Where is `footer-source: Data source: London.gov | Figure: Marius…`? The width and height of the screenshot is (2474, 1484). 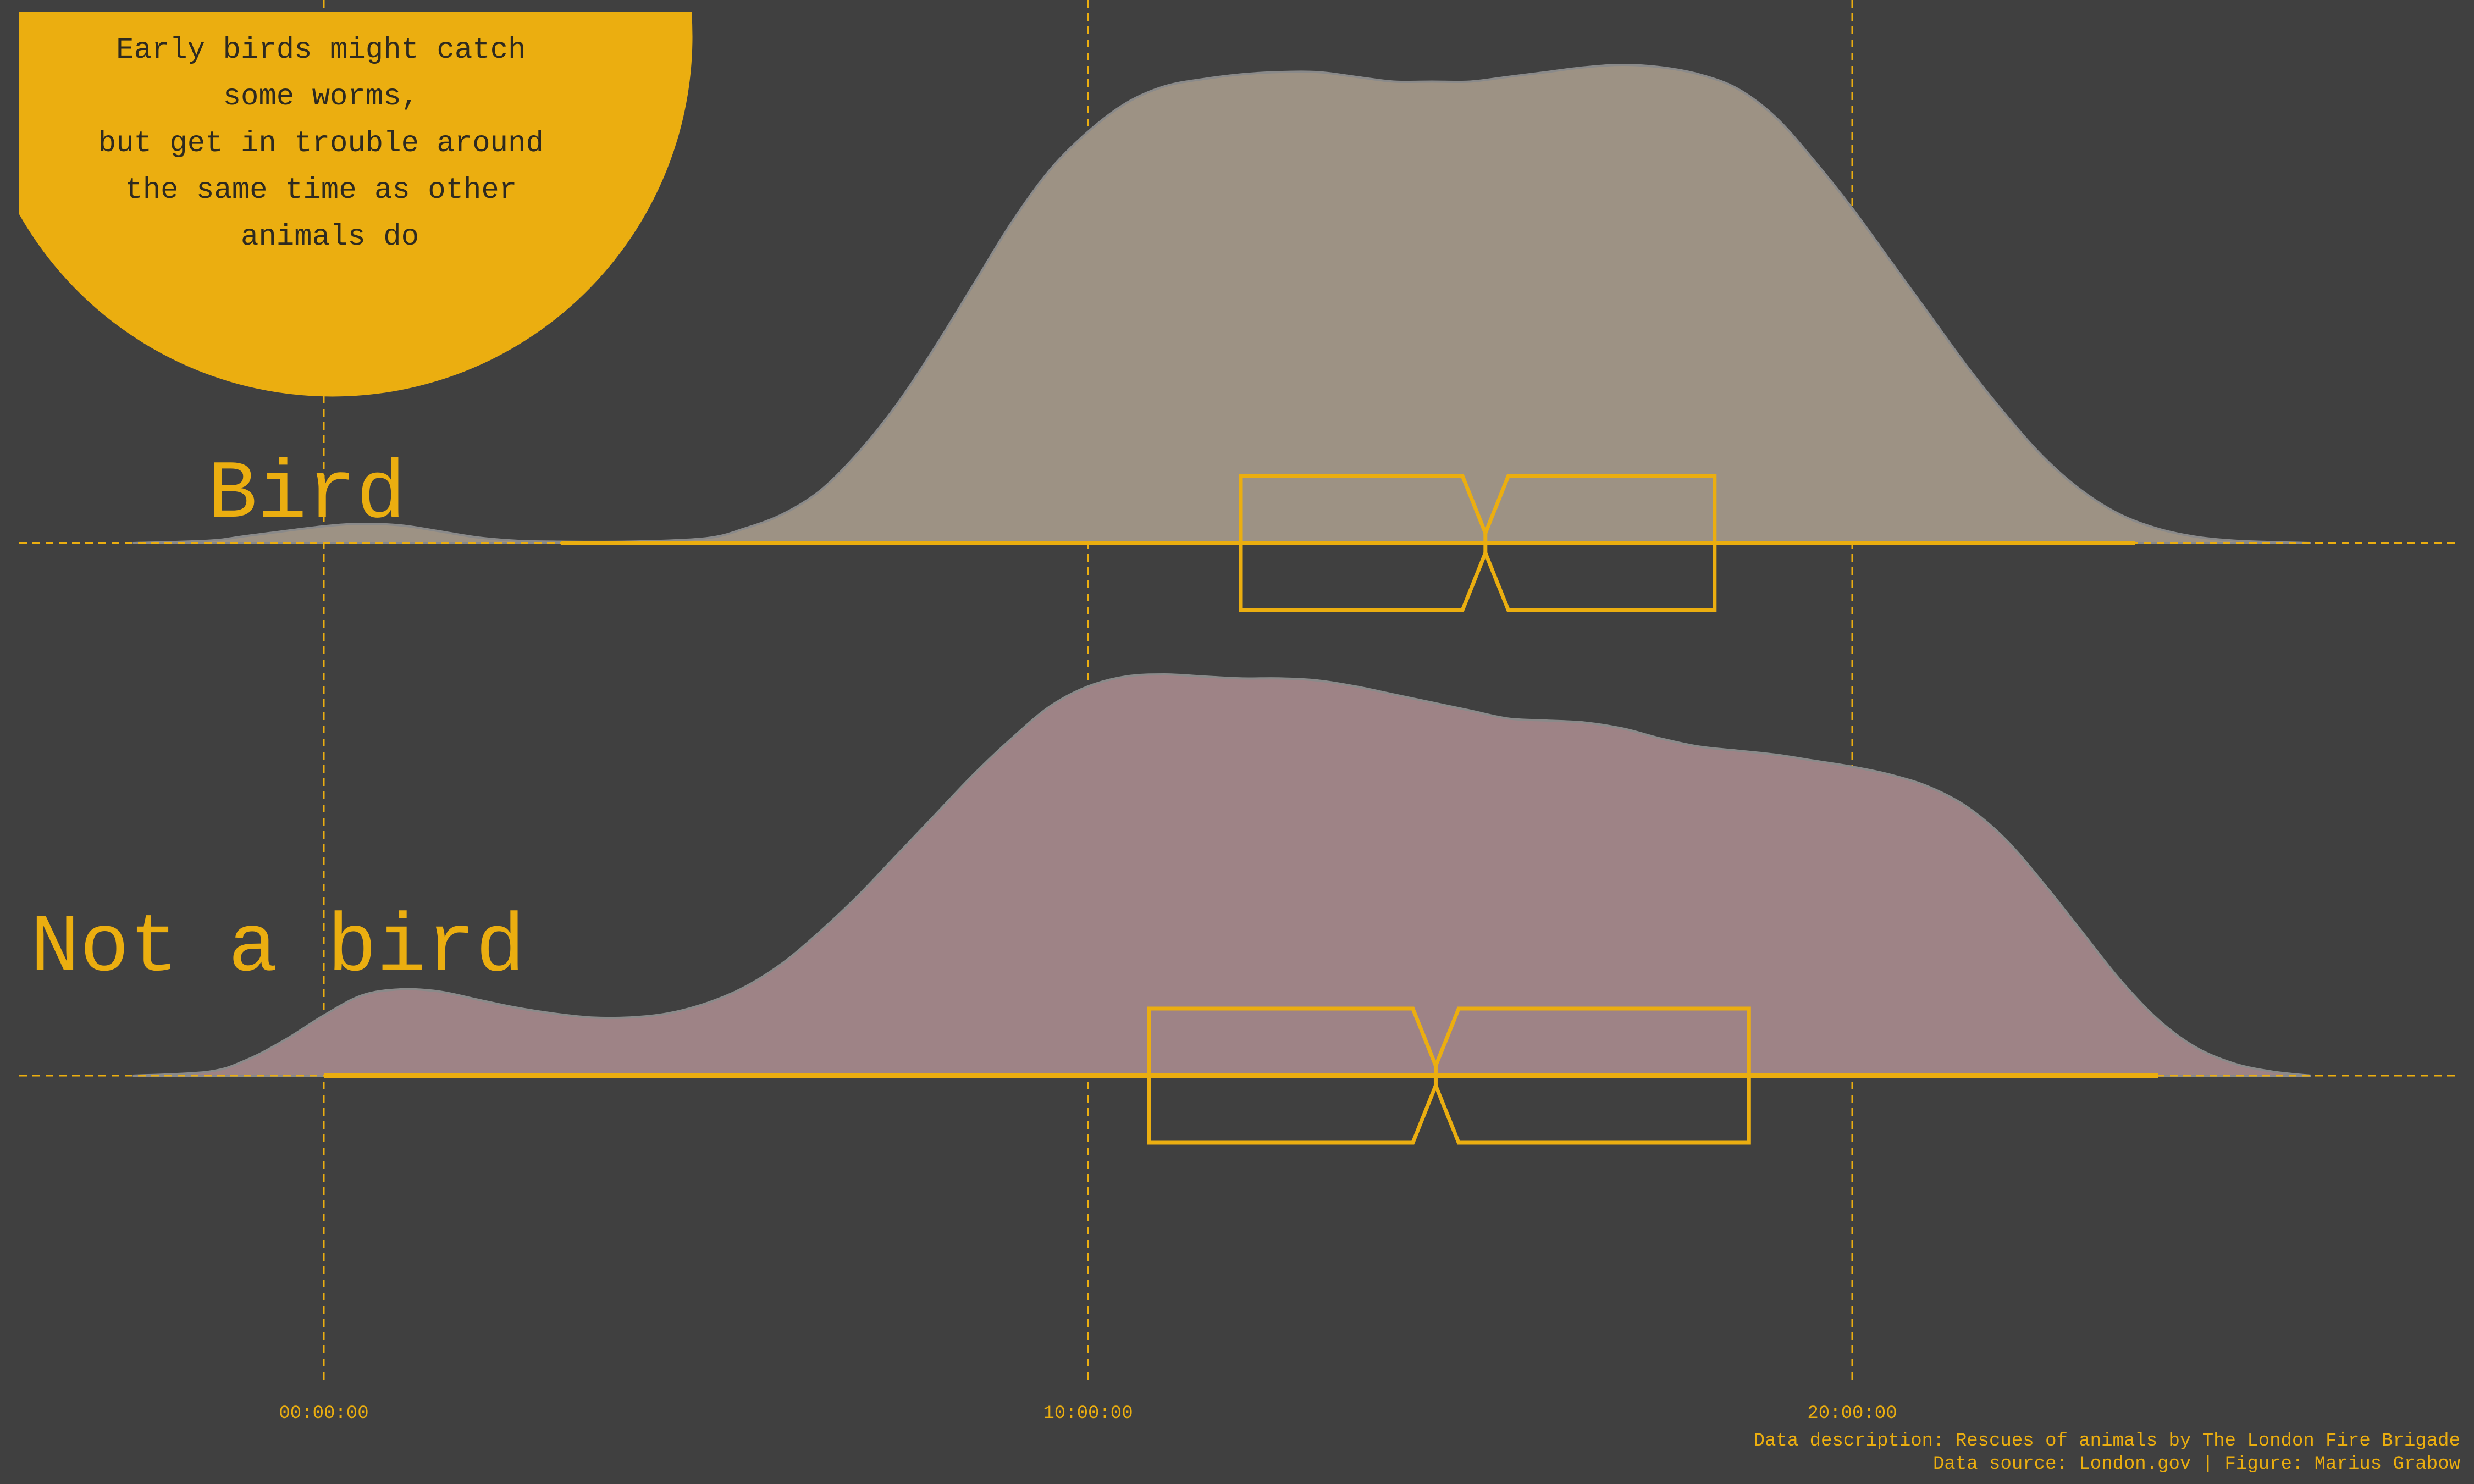 footer-source: Data source: London.gov | Figure: Marius… is located at coordinates (2197, 1464).